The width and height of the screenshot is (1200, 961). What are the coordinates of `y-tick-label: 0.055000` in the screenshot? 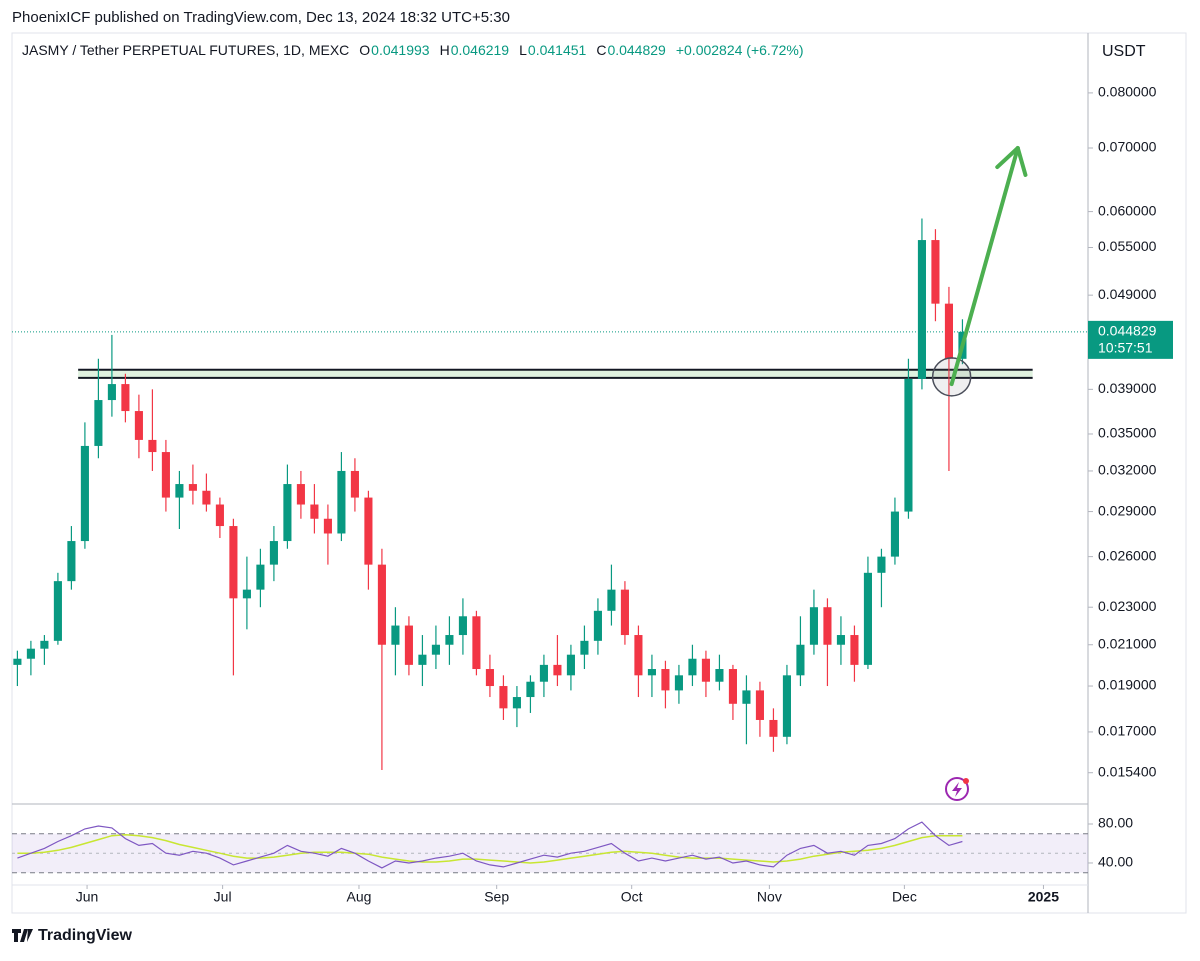 It's located at (1127, 246).